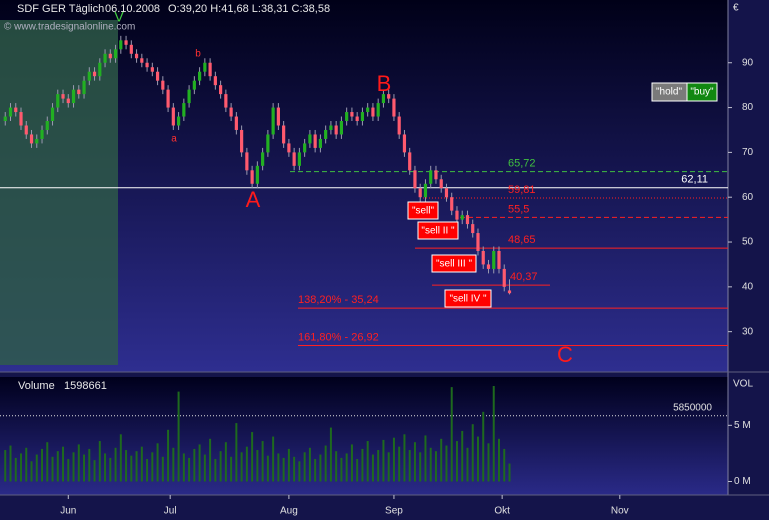 This screenshot has width=769, height=520. What do you see at coordinates (423, 211) in the screenshot?
I see `signal-label: "sell"` at bounding box center [423, 211].